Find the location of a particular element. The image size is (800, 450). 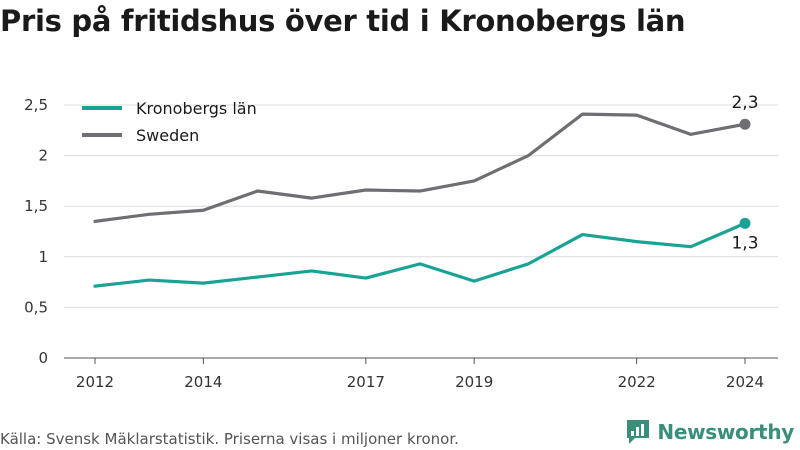

legend-label: Sweden is located at coordinates (167, 135).